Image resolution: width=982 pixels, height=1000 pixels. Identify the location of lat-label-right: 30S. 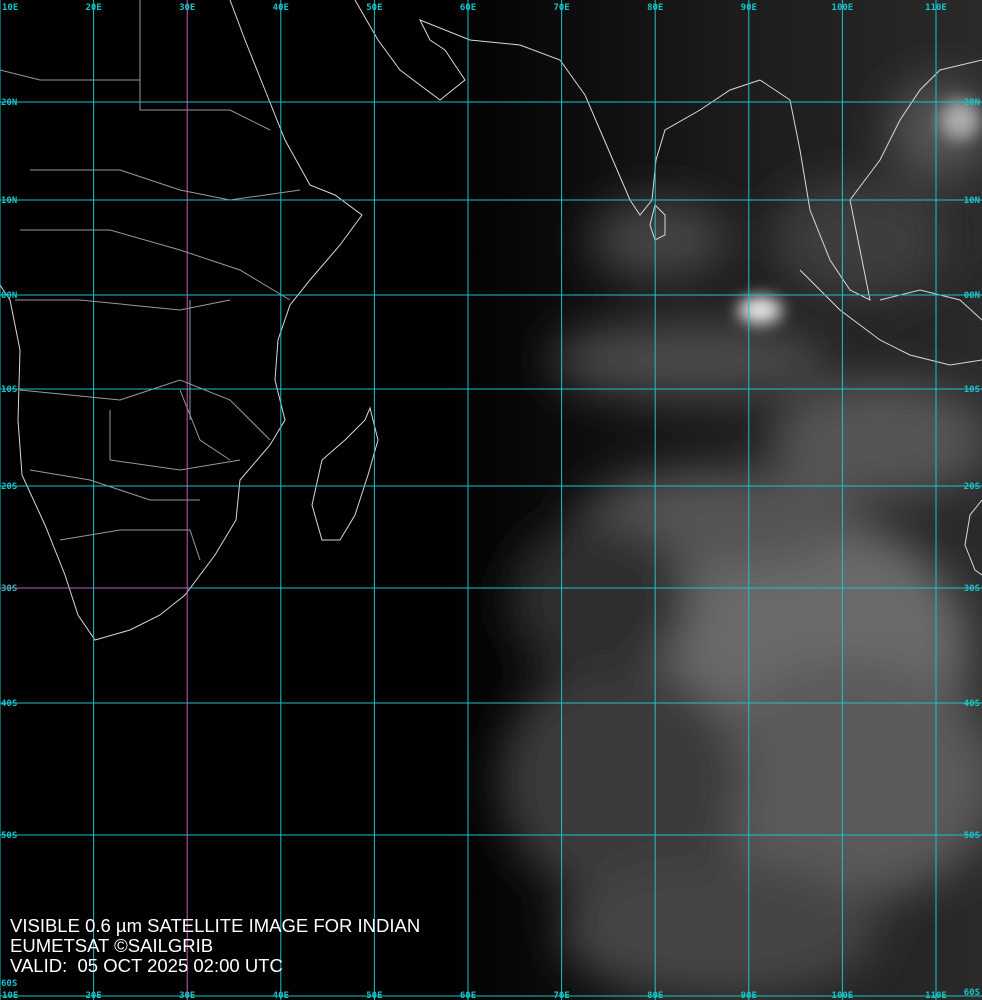
(972, 589).